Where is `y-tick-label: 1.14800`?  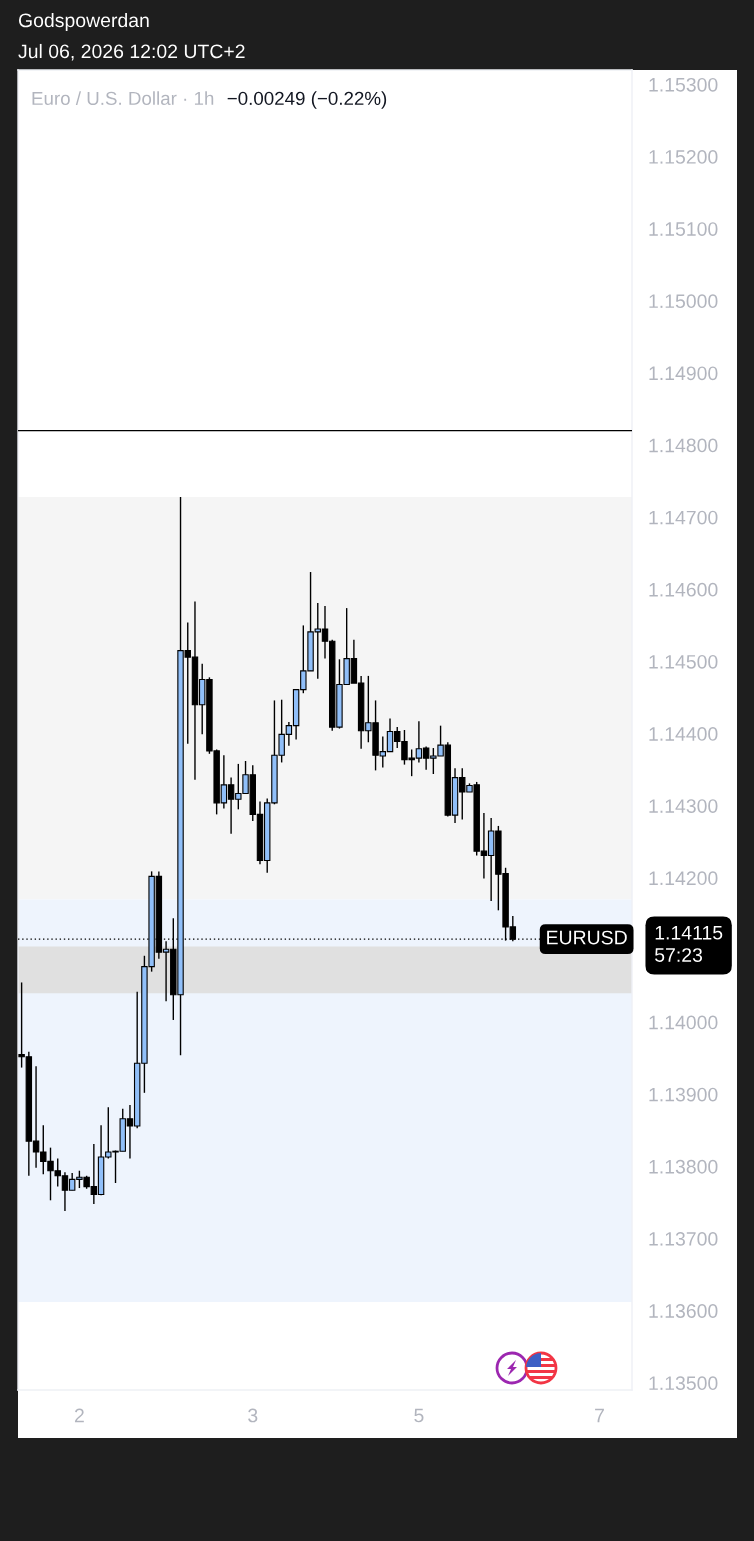 y-tick-label: 1.14800 is located at coordinates (683, 445).